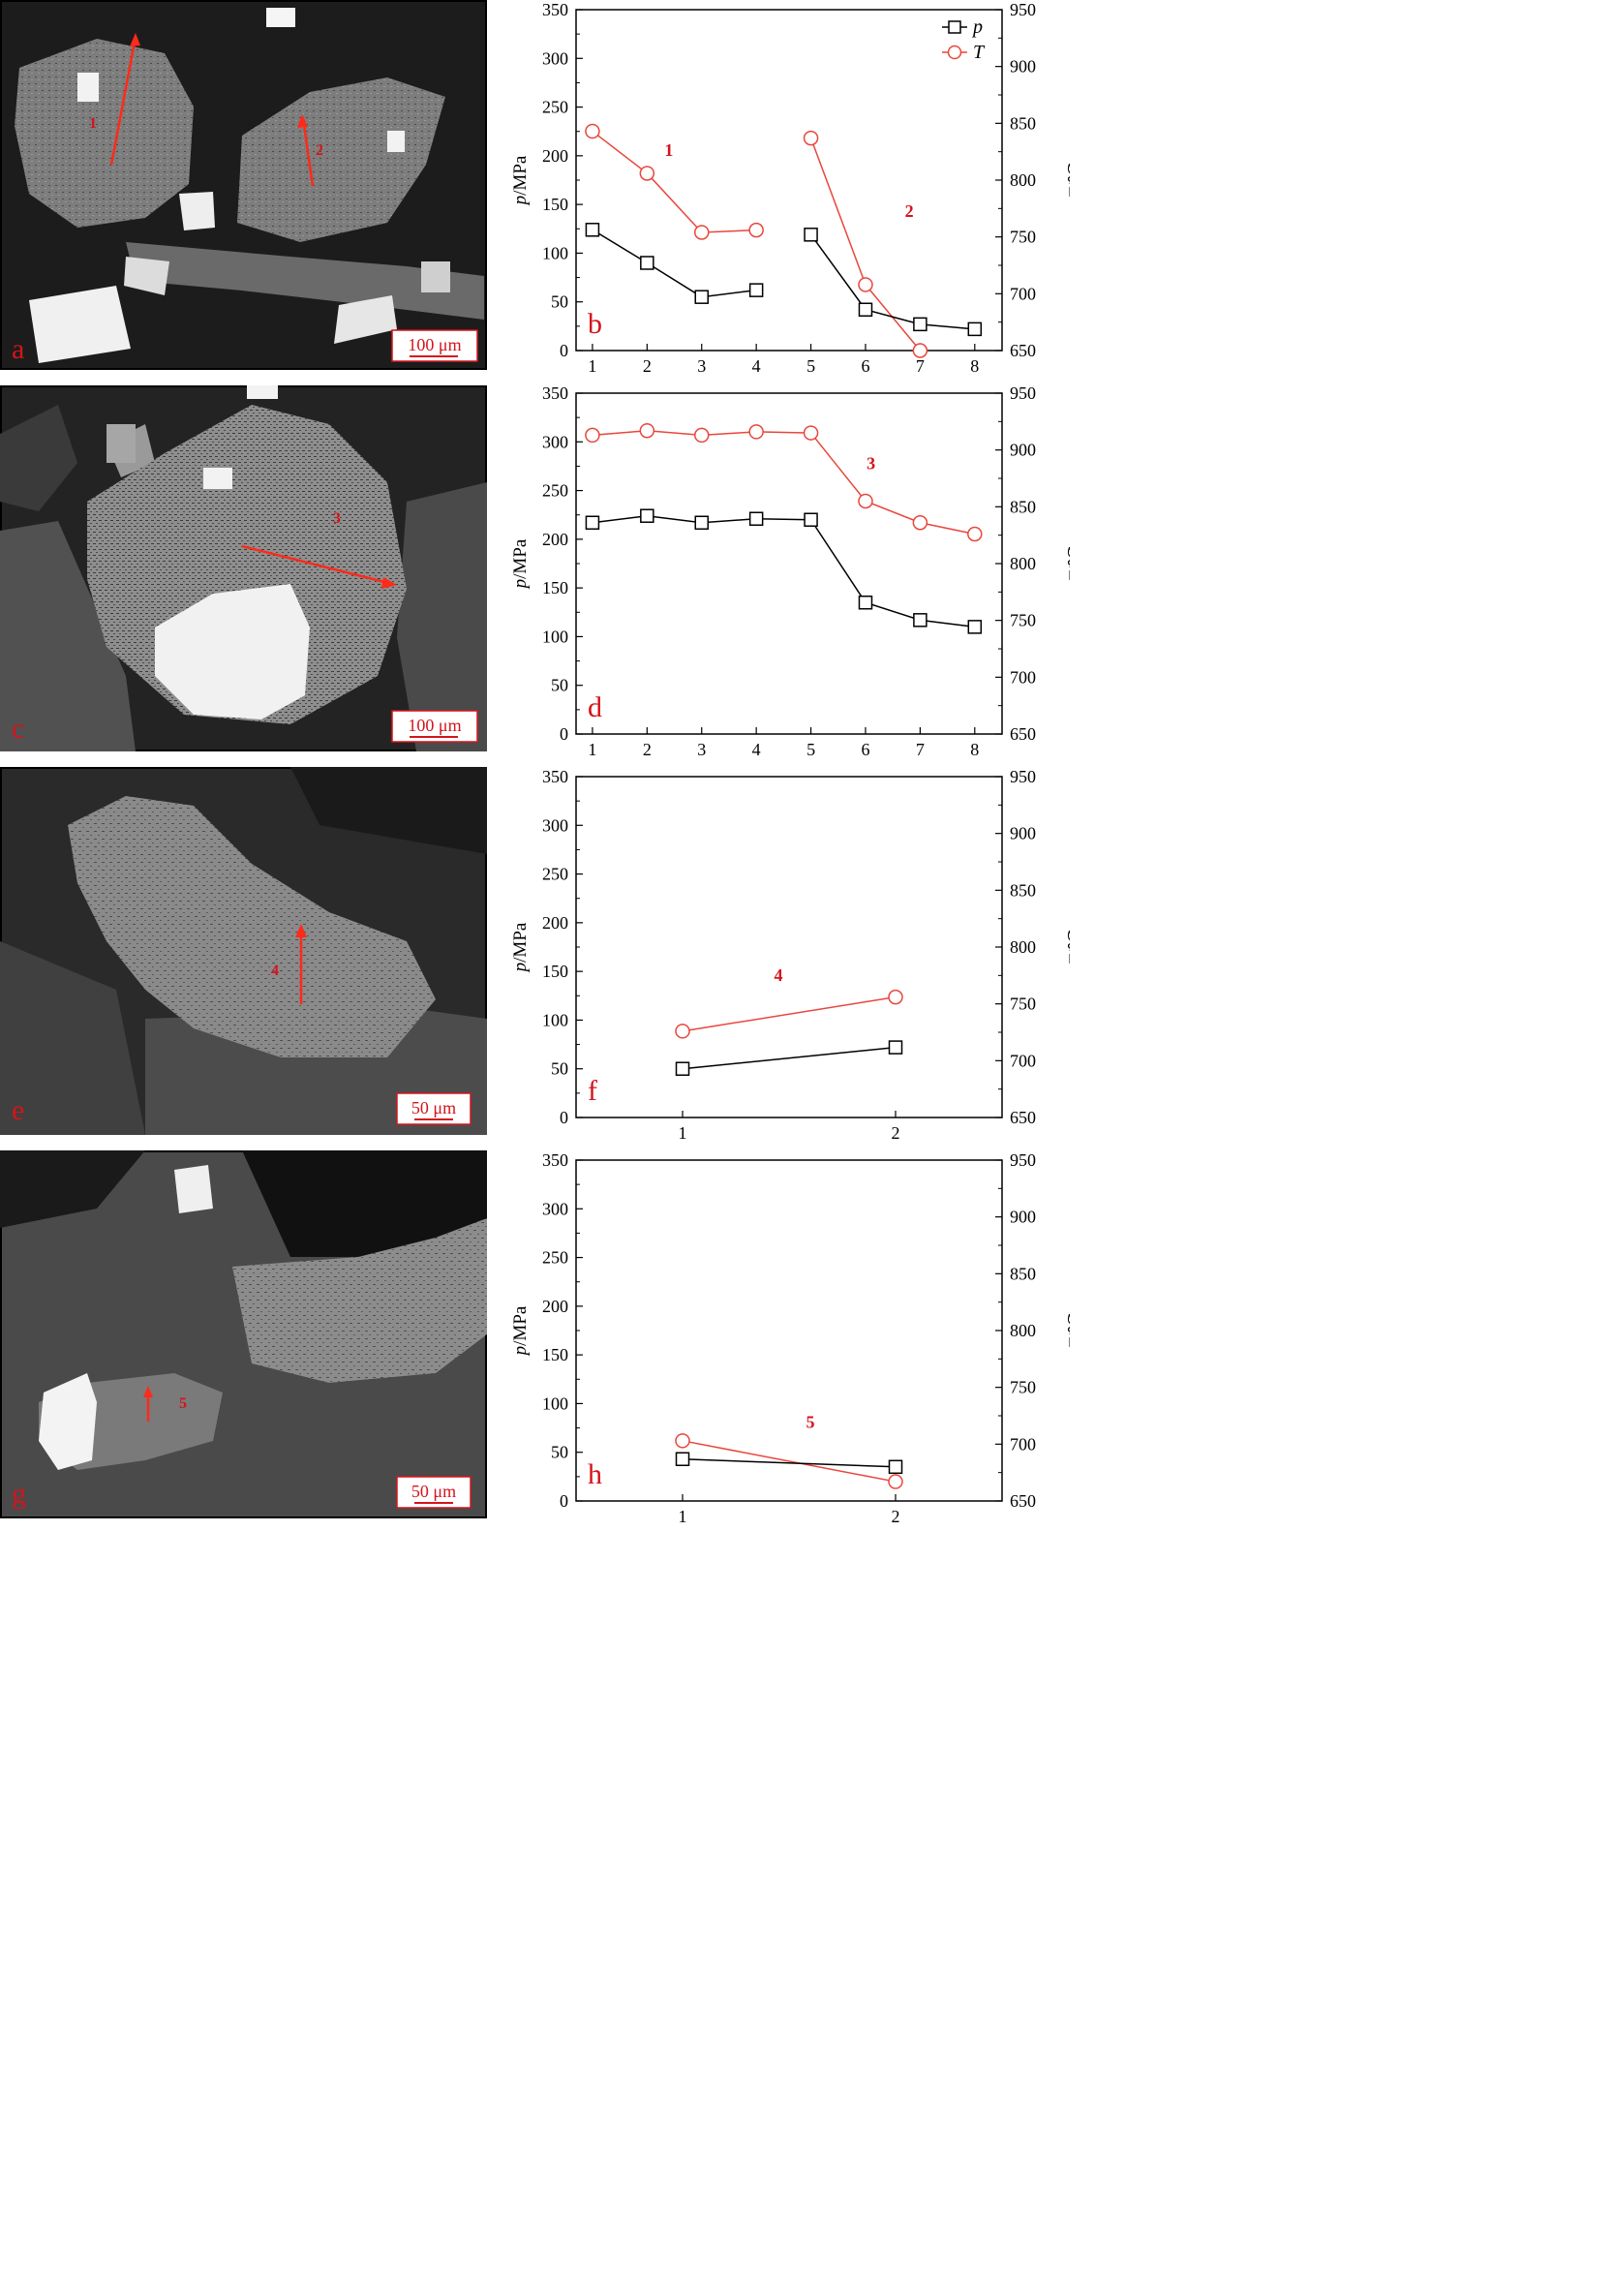 Image resolution: width=1612 pixels, height=2296 pixels. I want to click on x-tick-label: 5, so click(810, 366).